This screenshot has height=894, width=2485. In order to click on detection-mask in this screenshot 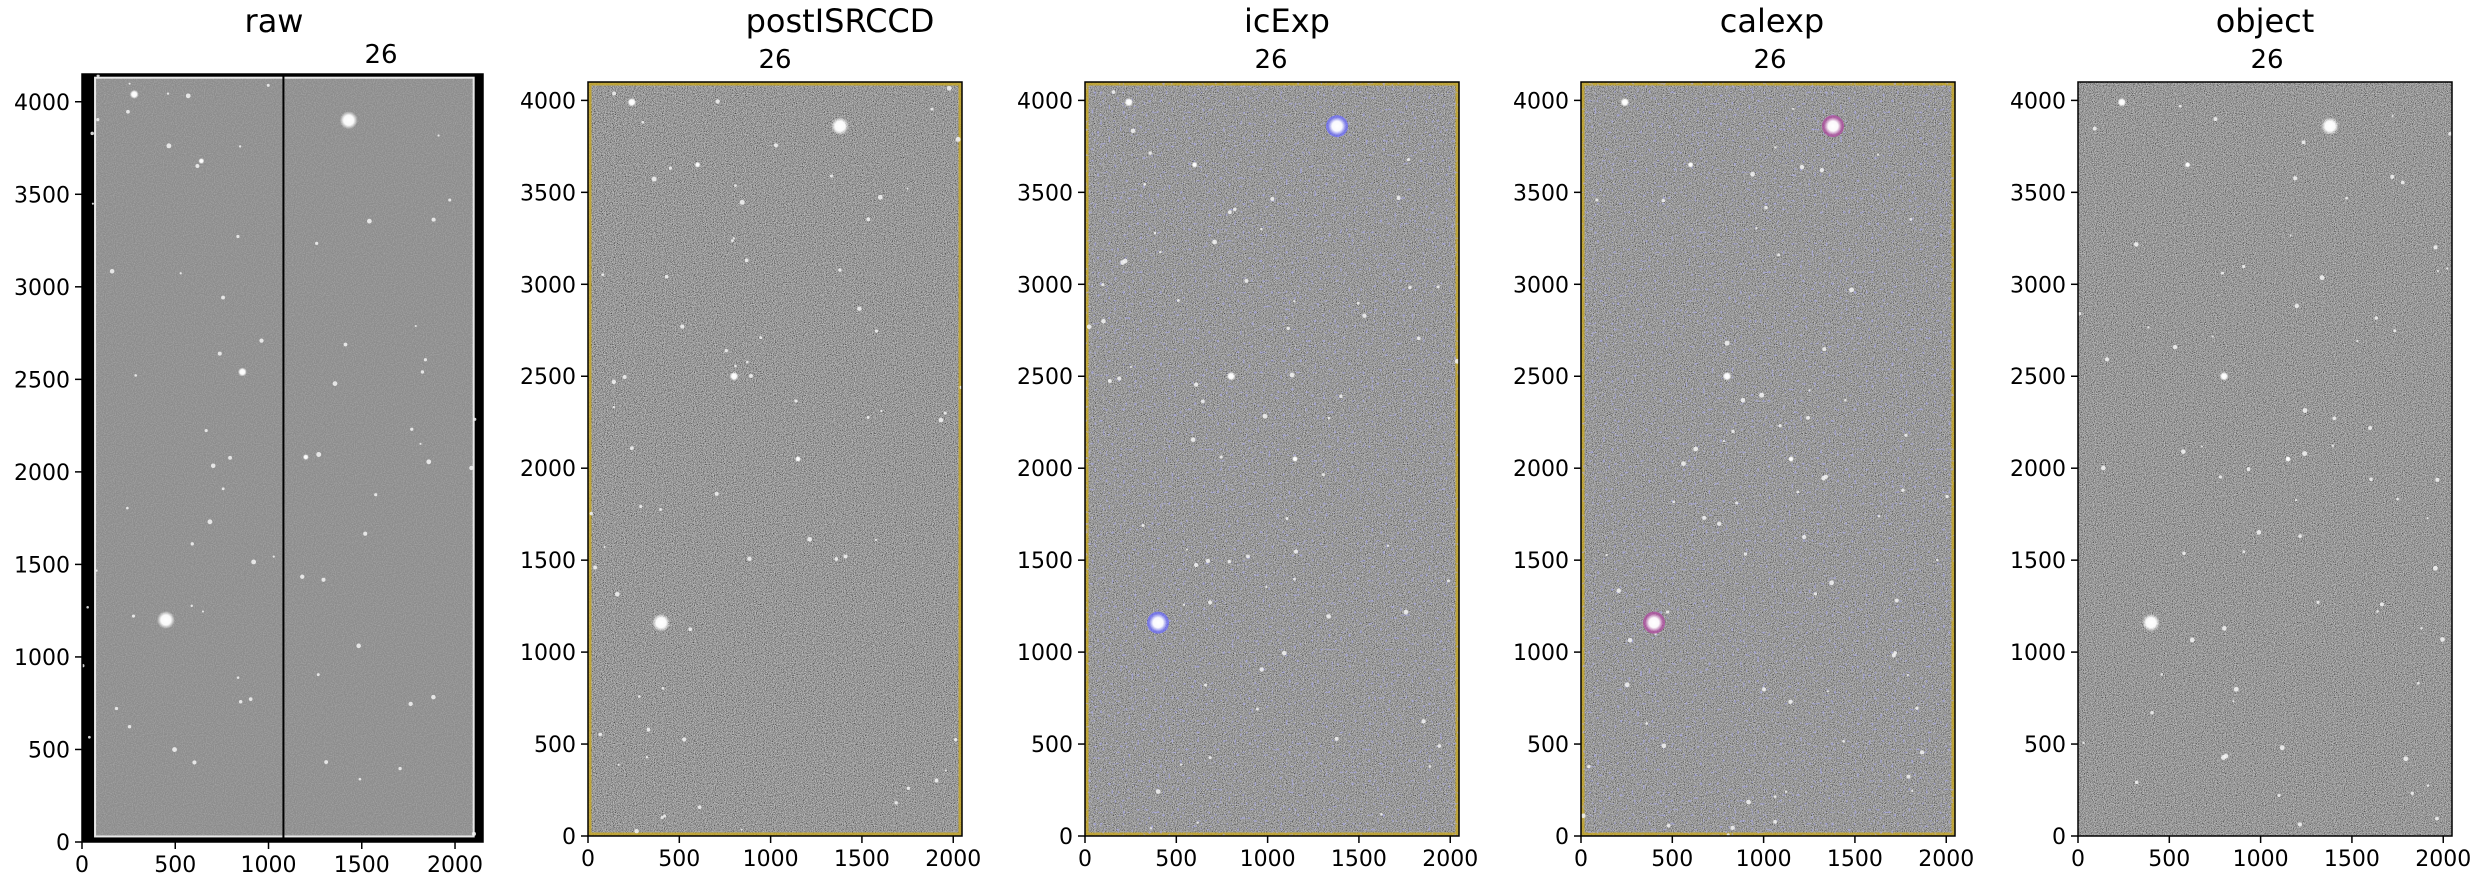, I will do `click(1272, 459)`.